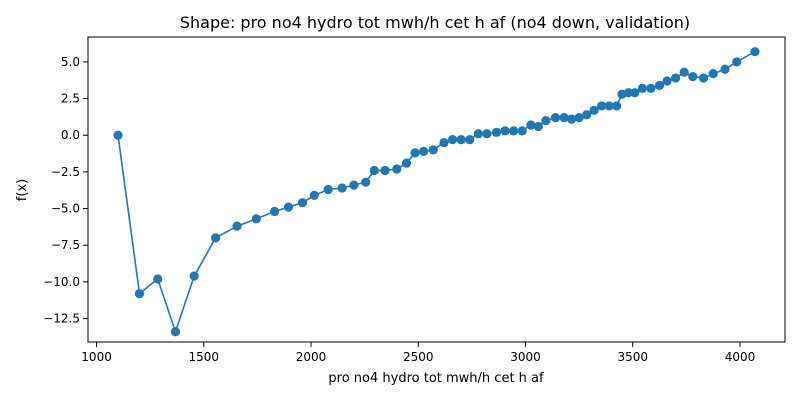 This screenshot has height=400, width=800. I want to click on x-tick-label: 1500, so click(204, 357).